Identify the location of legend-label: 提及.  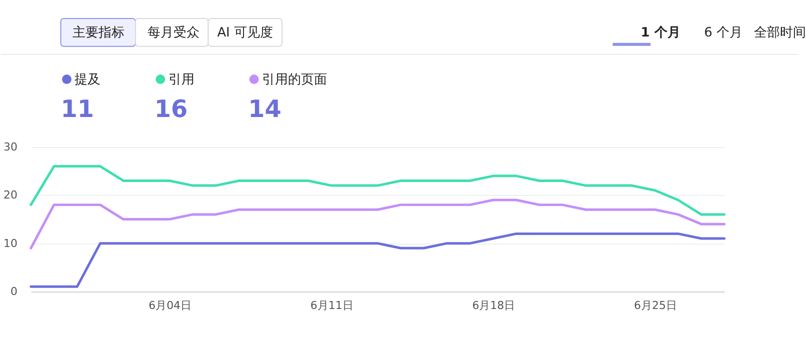
(87, 80).